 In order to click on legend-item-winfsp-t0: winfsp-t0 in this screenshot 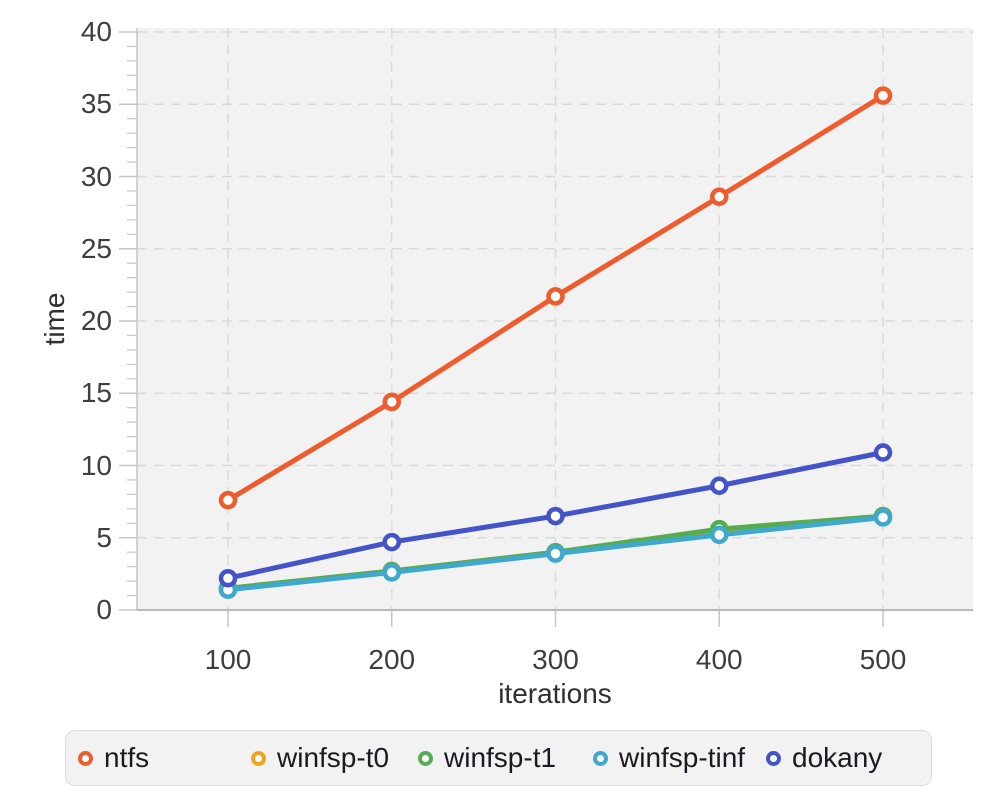, I will do `click(320, 758)`.